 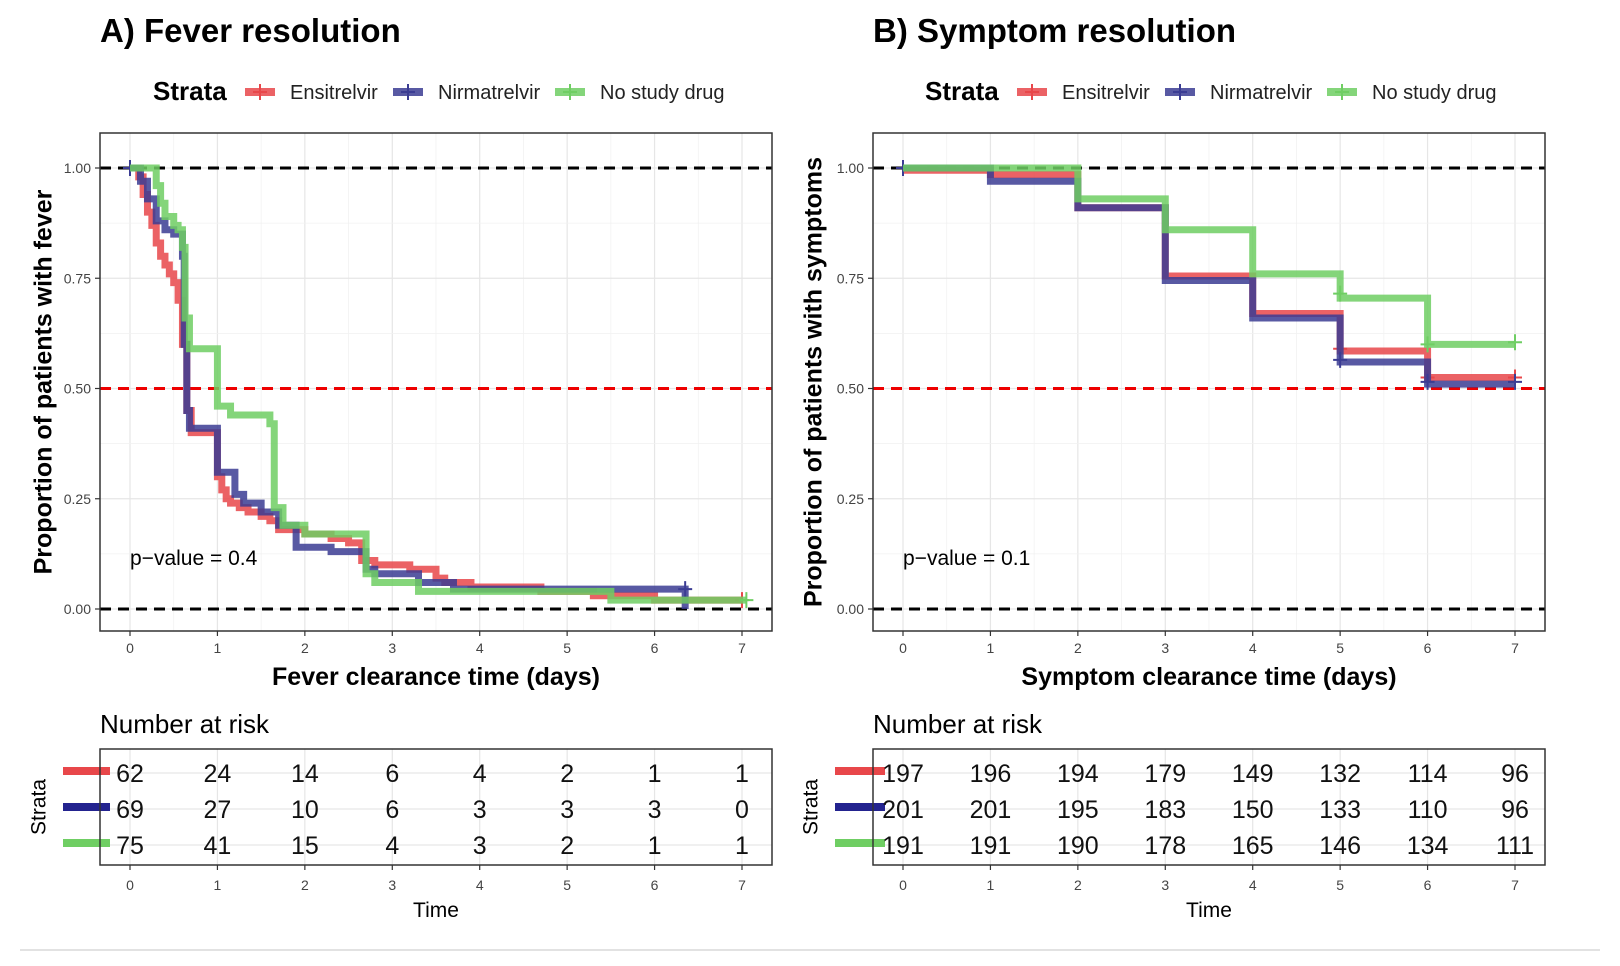 What do you see at coordinates (250, 30) in the screenshot?
I see `panel-title: A) Fever resolution` at bounding box center [250, 30].